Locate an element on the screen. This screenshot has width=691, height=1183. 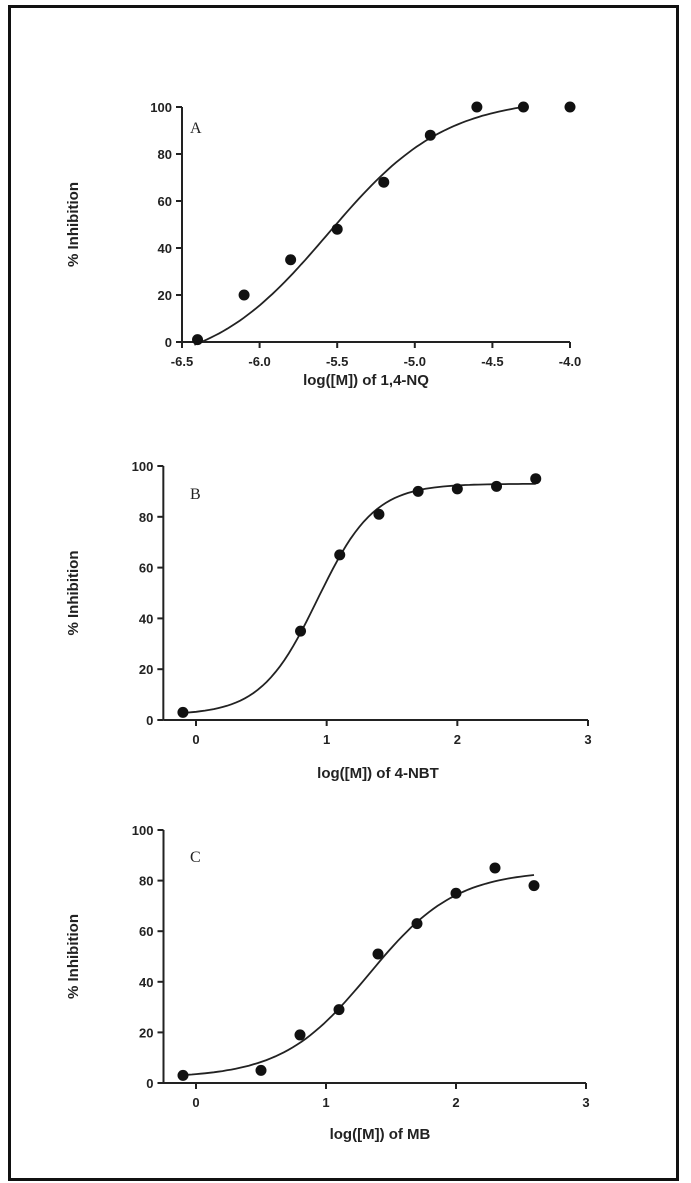
panel-label: A is located at coordinates (196, 128).